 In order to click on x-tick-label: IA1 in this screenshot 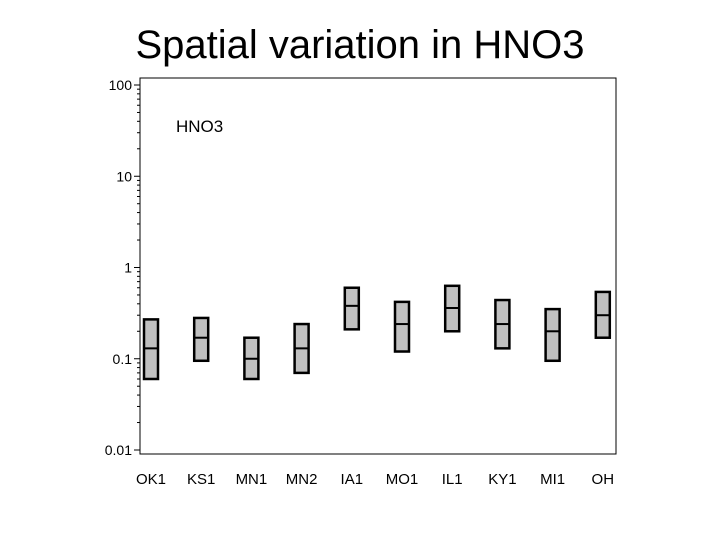, I will do `click(352, 479)`.